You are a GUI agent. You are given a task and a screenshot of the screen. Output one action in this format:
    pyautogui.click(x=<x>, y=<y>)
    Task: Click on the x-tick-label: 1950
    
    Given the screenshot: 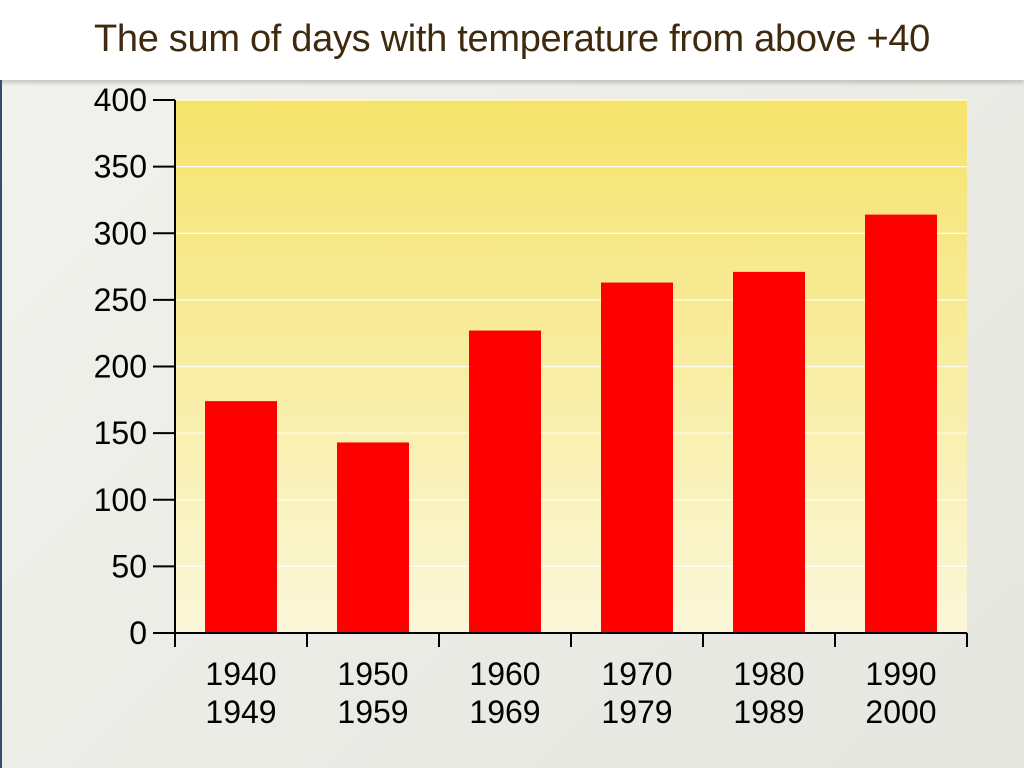 What is the action you would take?
    pyautogui.click(x=372, y=674)
    